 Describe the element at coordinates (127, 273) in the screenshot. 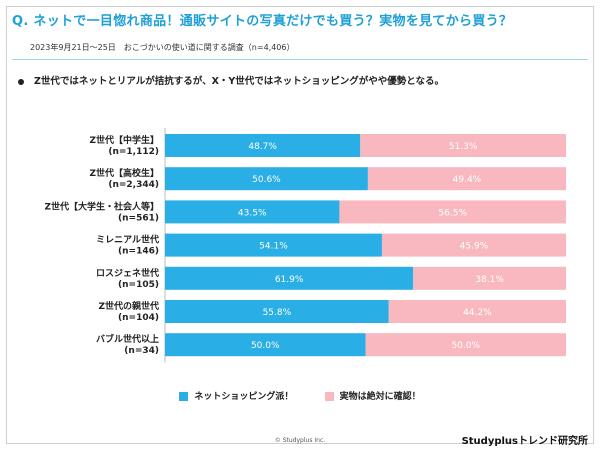

I see `category-label: ロスジェネ世代` at that location.